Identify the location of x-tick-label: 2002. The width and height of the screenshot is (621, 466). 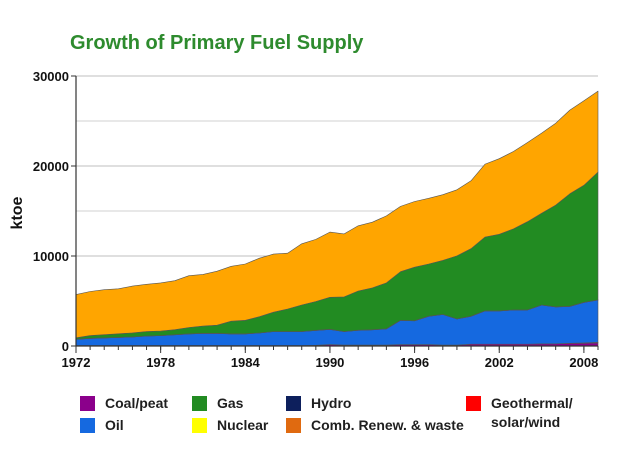
(499, 362).